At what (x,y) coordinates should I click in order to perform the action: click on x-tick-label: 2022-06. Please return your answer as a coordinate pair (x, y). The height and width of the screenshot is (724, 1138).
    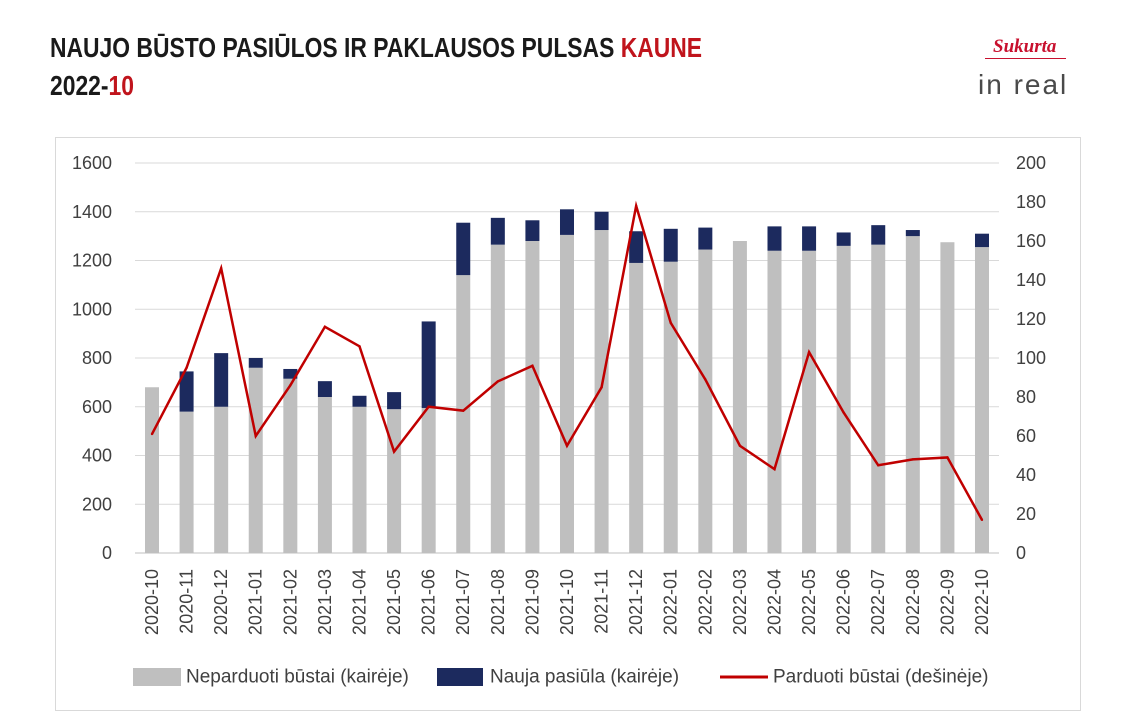
    Looking at the image, I should click on (844, 602).